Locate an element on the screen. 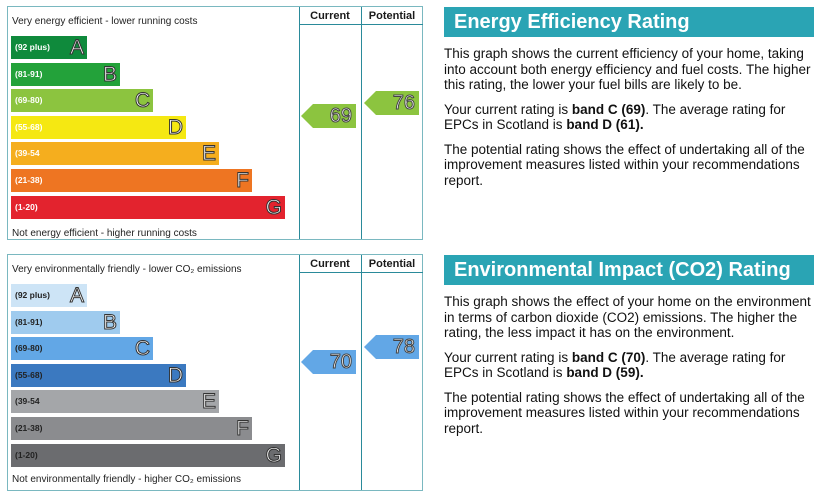 The width and height of the screenshot is (836, 497). env-potential-arrow: 78 is located at coordinates (391, 347).